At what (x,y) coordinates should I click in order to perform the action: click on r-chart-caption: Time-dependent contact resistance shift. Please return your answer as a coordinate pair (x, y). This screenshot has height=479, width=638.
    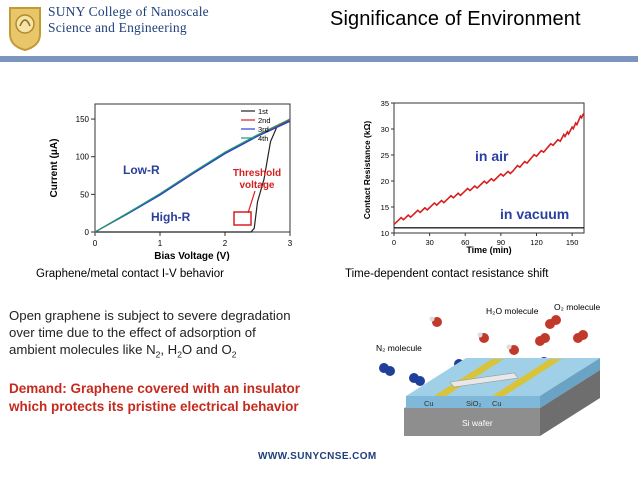
    Looking at the image, I should click on (447, 274).